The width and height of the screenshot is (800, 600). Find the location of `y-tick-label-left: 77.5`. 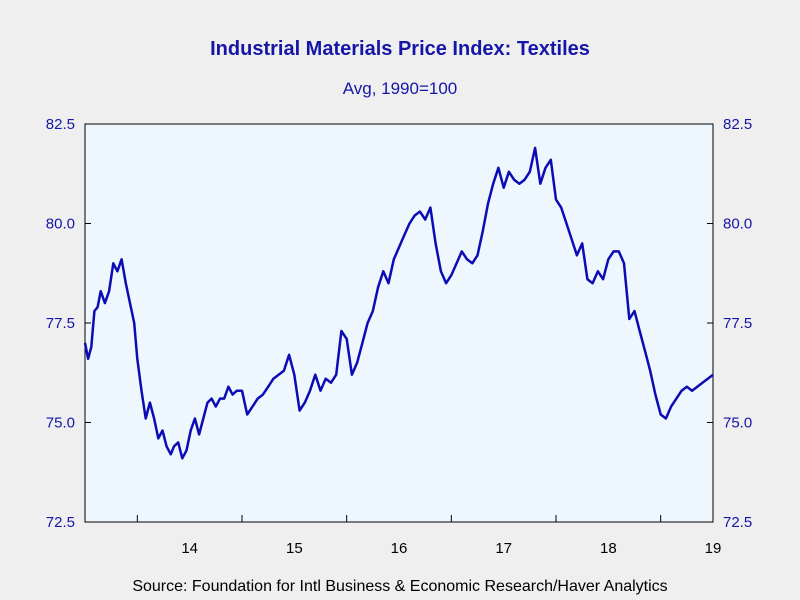

y-tick-label-left: 77.5 is located at coordinates (60, 323).